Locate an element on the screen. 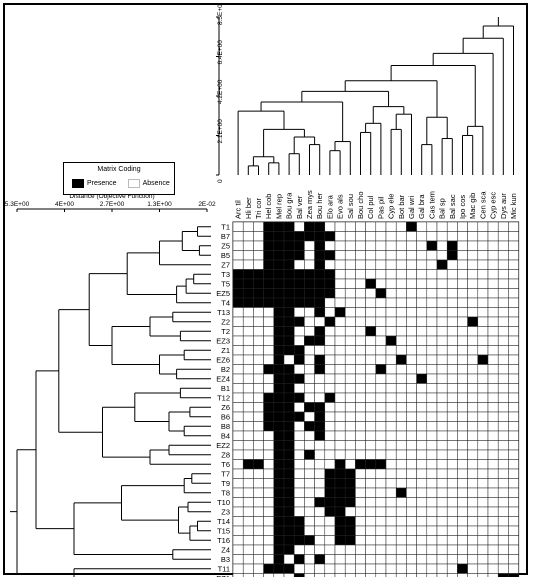  site-label: EZ4 is located at coordinates (223, 378).